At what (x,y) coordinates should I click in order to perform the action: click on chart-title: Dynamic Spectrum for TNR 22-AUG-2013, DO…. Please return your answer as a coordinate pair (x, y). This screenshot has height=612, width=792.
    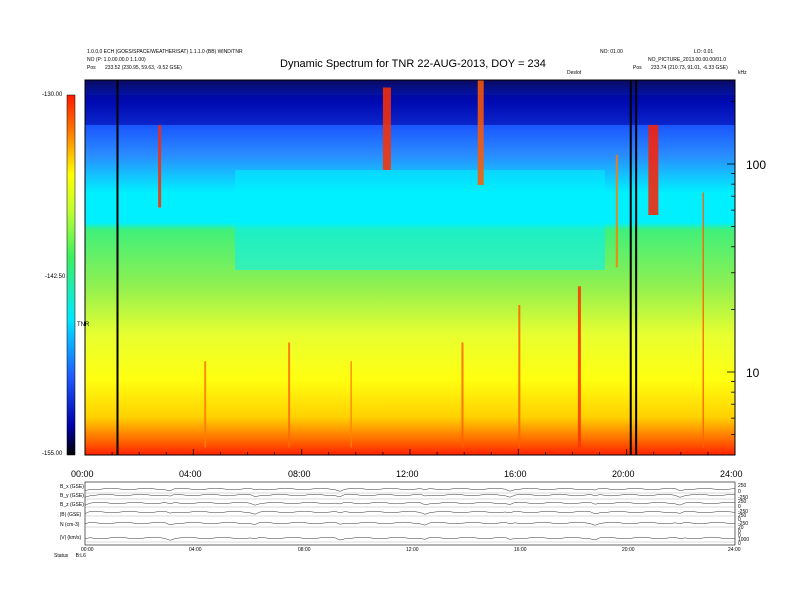
    Looking at the image, I should click on (413, 64).